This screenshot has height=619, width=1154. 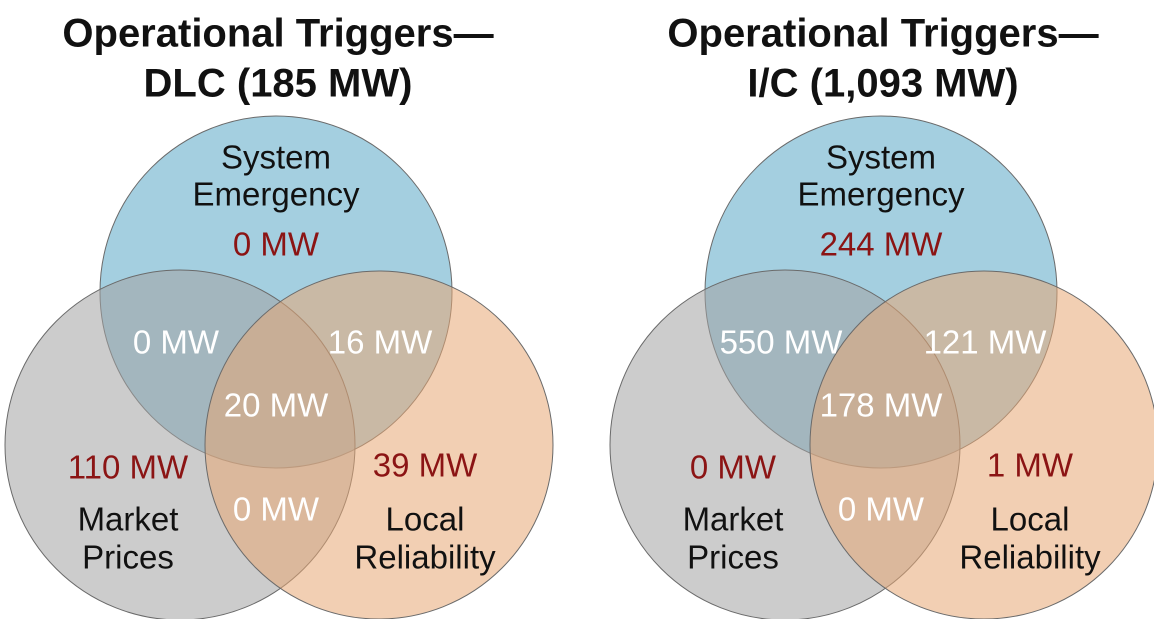 I want to click on diagram-title: I/C (1,093 MW), so click(x=882, y=84).